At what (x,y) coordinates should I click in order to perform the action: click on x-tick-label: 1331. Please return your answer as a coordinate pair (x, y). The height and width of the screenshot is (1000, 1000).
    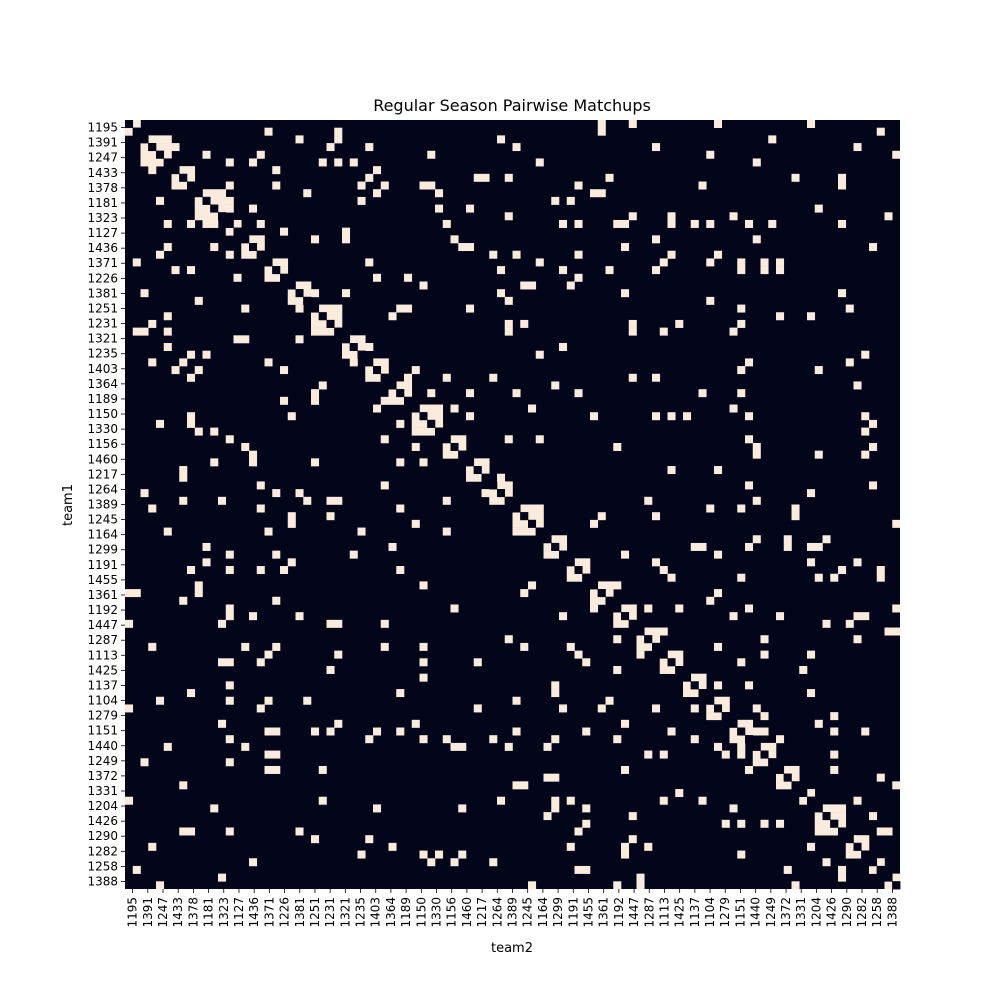
    Looking at the image, I should click on (801, 912).